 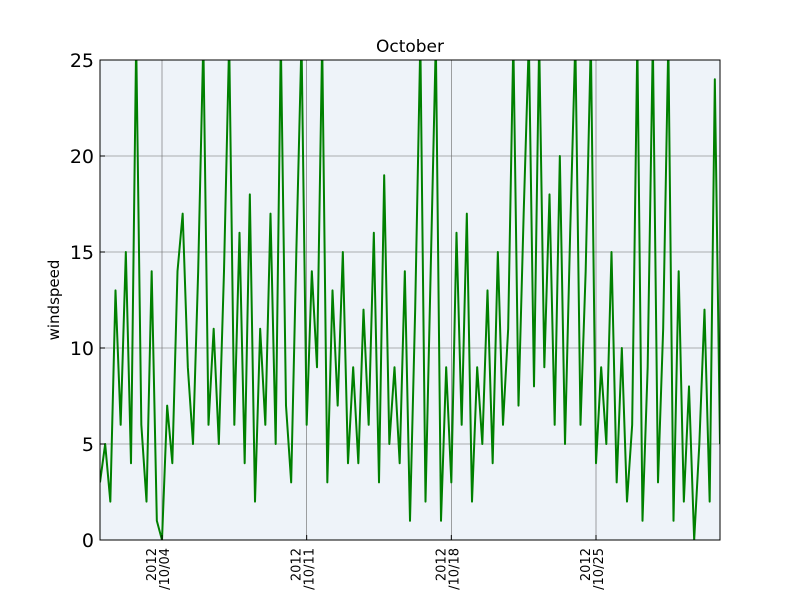 I want to click on x-tick-label: 2012/10/18, so click(x=448, y=569).